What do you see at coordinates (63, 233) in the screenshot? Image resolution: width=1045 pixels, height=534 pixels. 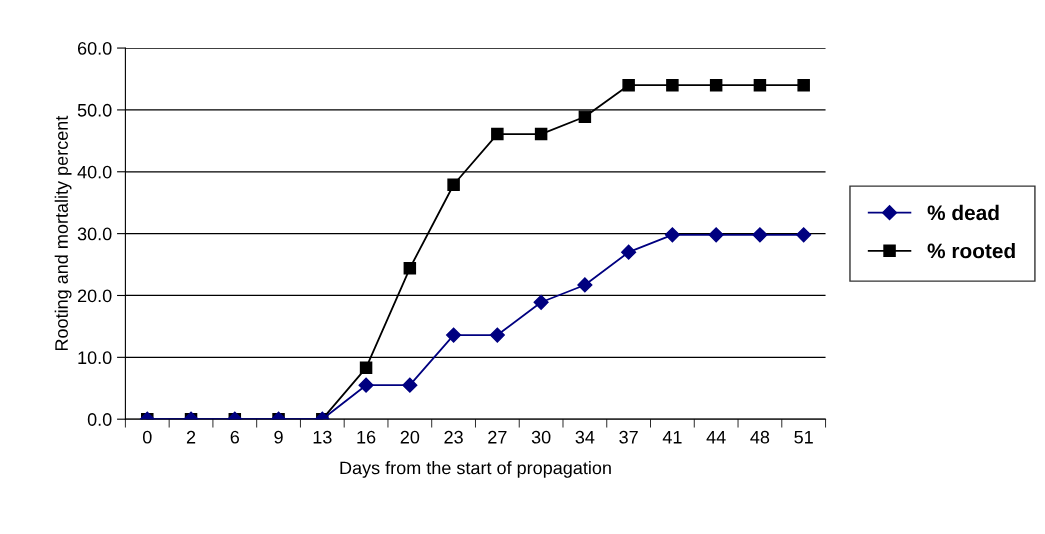 I see `y-axis-title: Rooting and mortality percent` at bounding box center [63, 233].